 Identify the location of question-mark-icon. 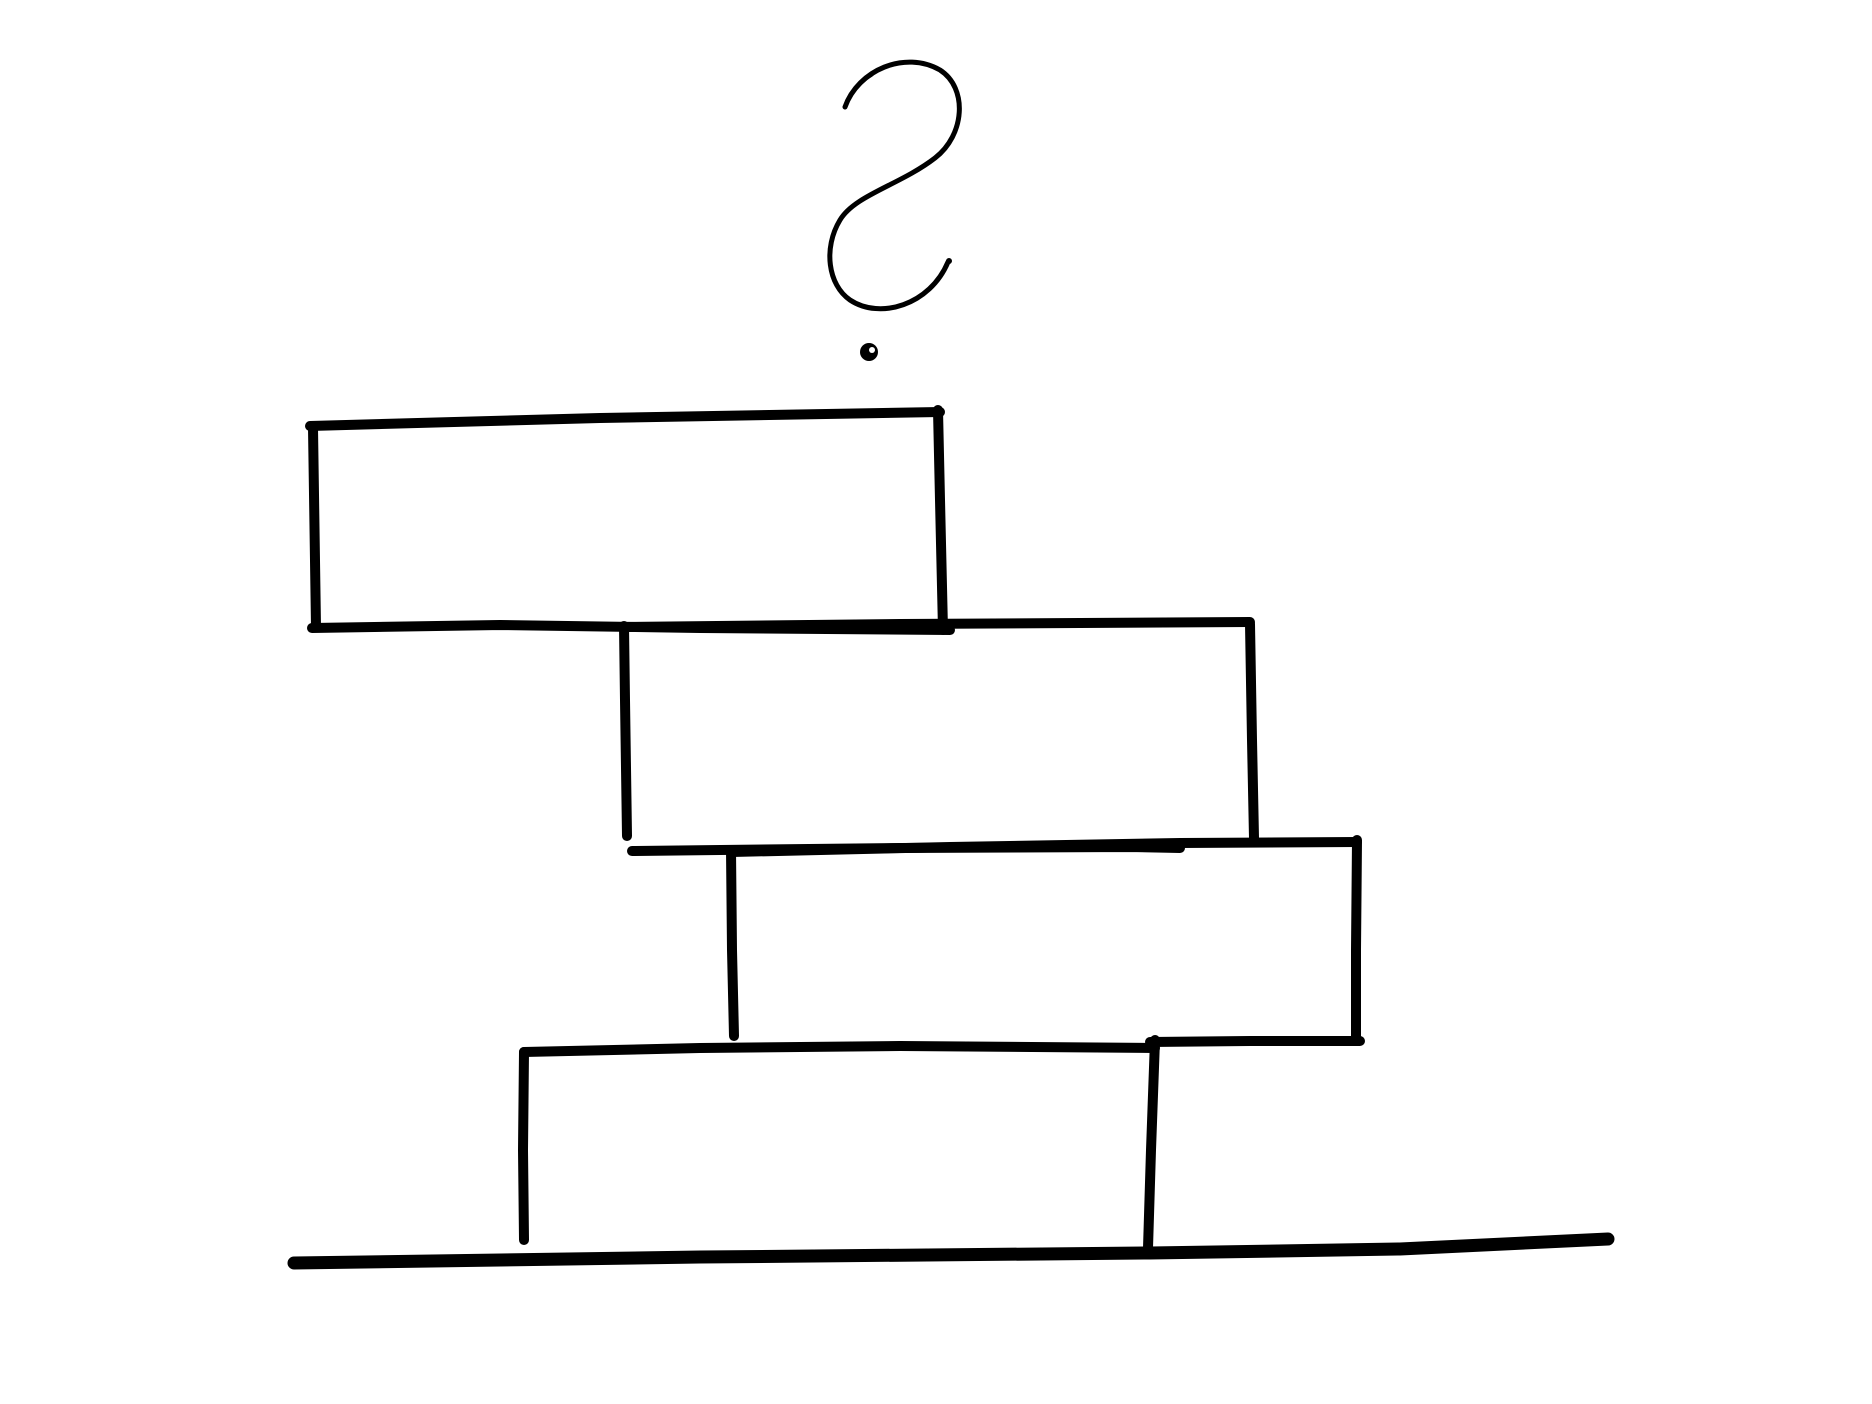
(894, 210).